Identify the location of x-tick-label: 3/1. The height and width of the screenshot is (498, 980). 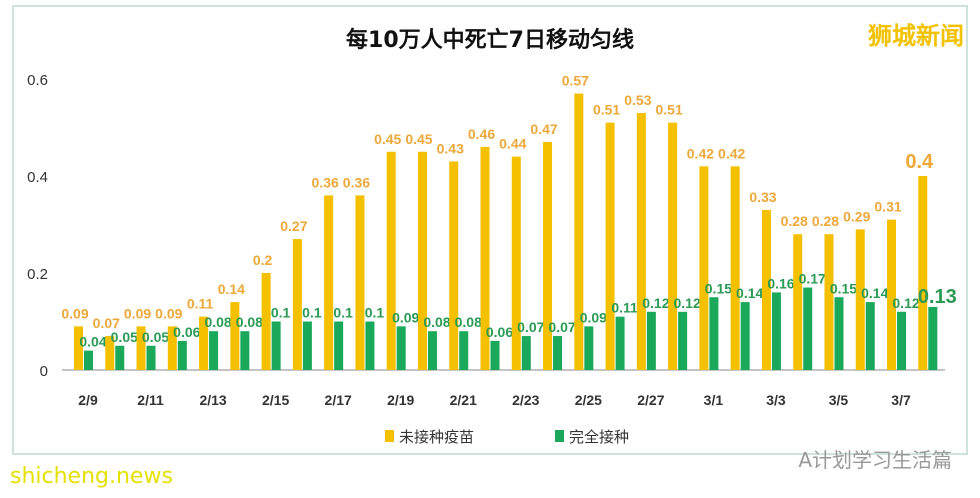
(714, 400).